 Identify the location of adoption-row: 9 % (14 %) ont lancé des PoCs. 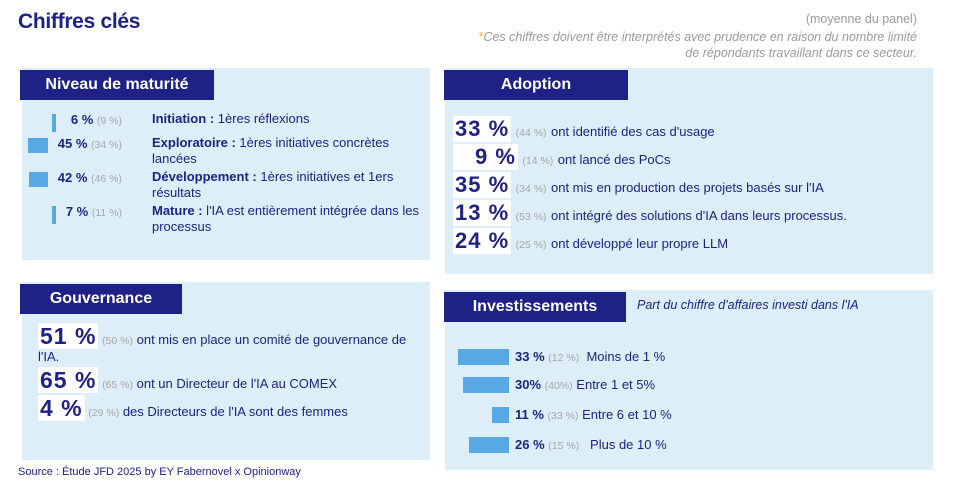
(562, 157).